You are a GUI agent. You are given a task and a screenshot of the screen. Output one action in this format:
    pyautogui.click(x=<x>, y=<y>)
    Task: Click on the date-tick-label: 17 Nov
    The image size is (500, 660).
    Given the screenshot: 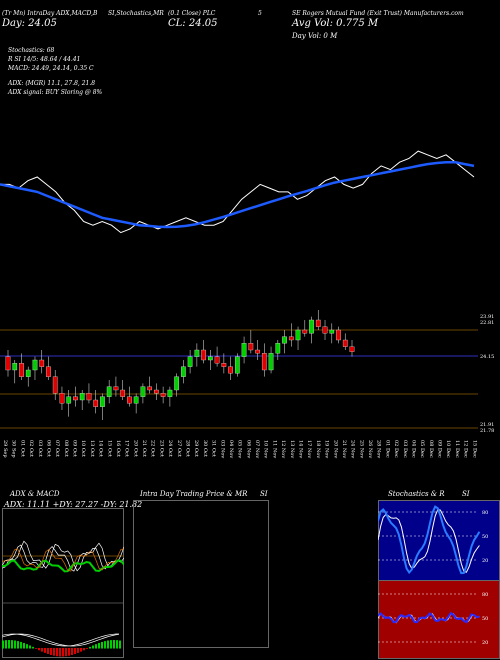 What is the action you would take?
    pyautogui.click(x=309, y=449)
    